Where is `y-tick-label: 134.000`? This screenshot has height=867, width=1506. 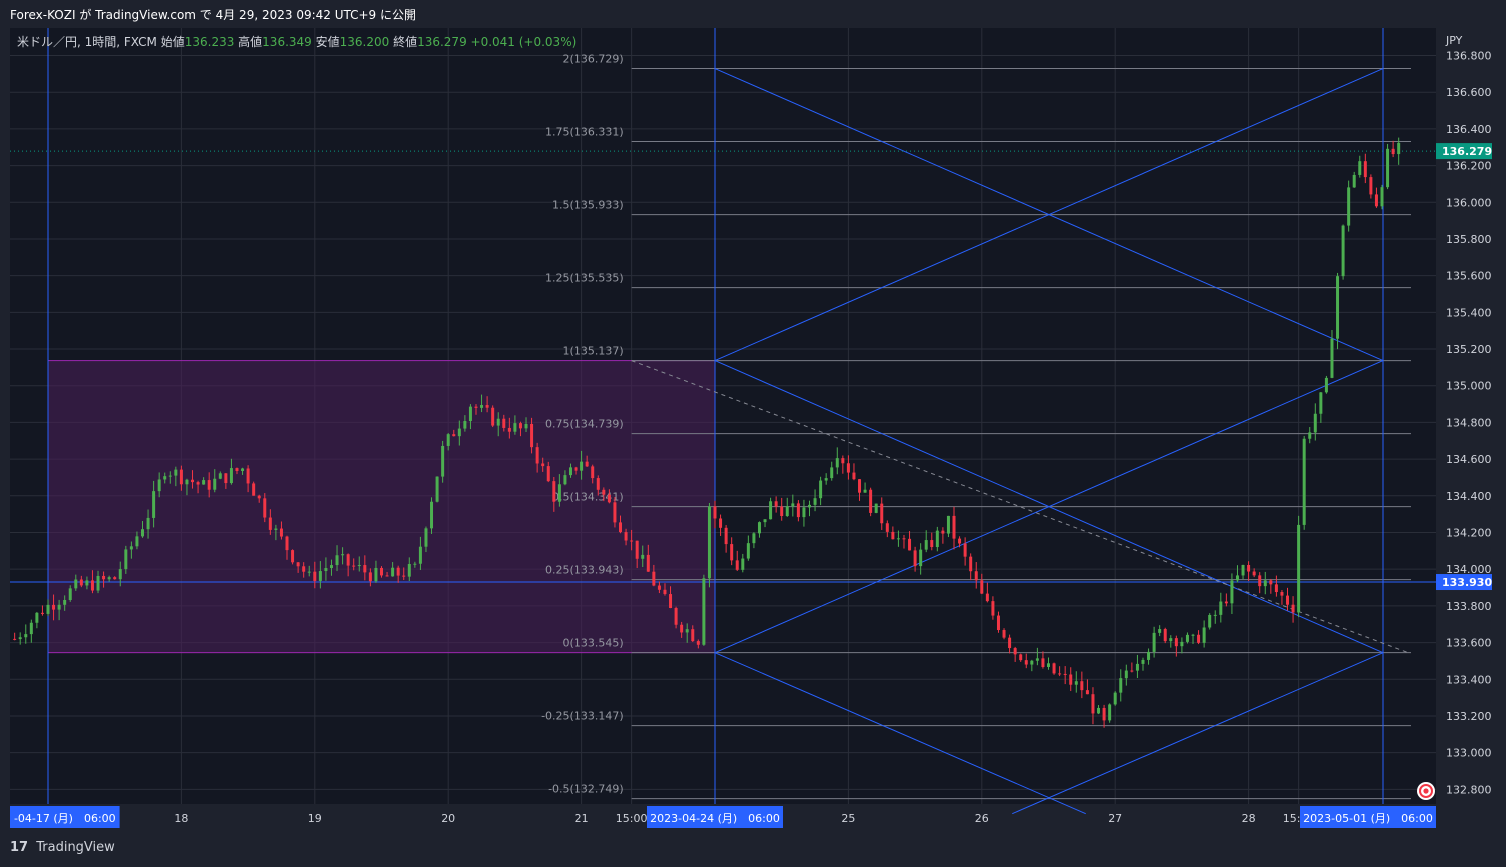 y-tick-label: 134.000 is located at coordinates (1469, 569).